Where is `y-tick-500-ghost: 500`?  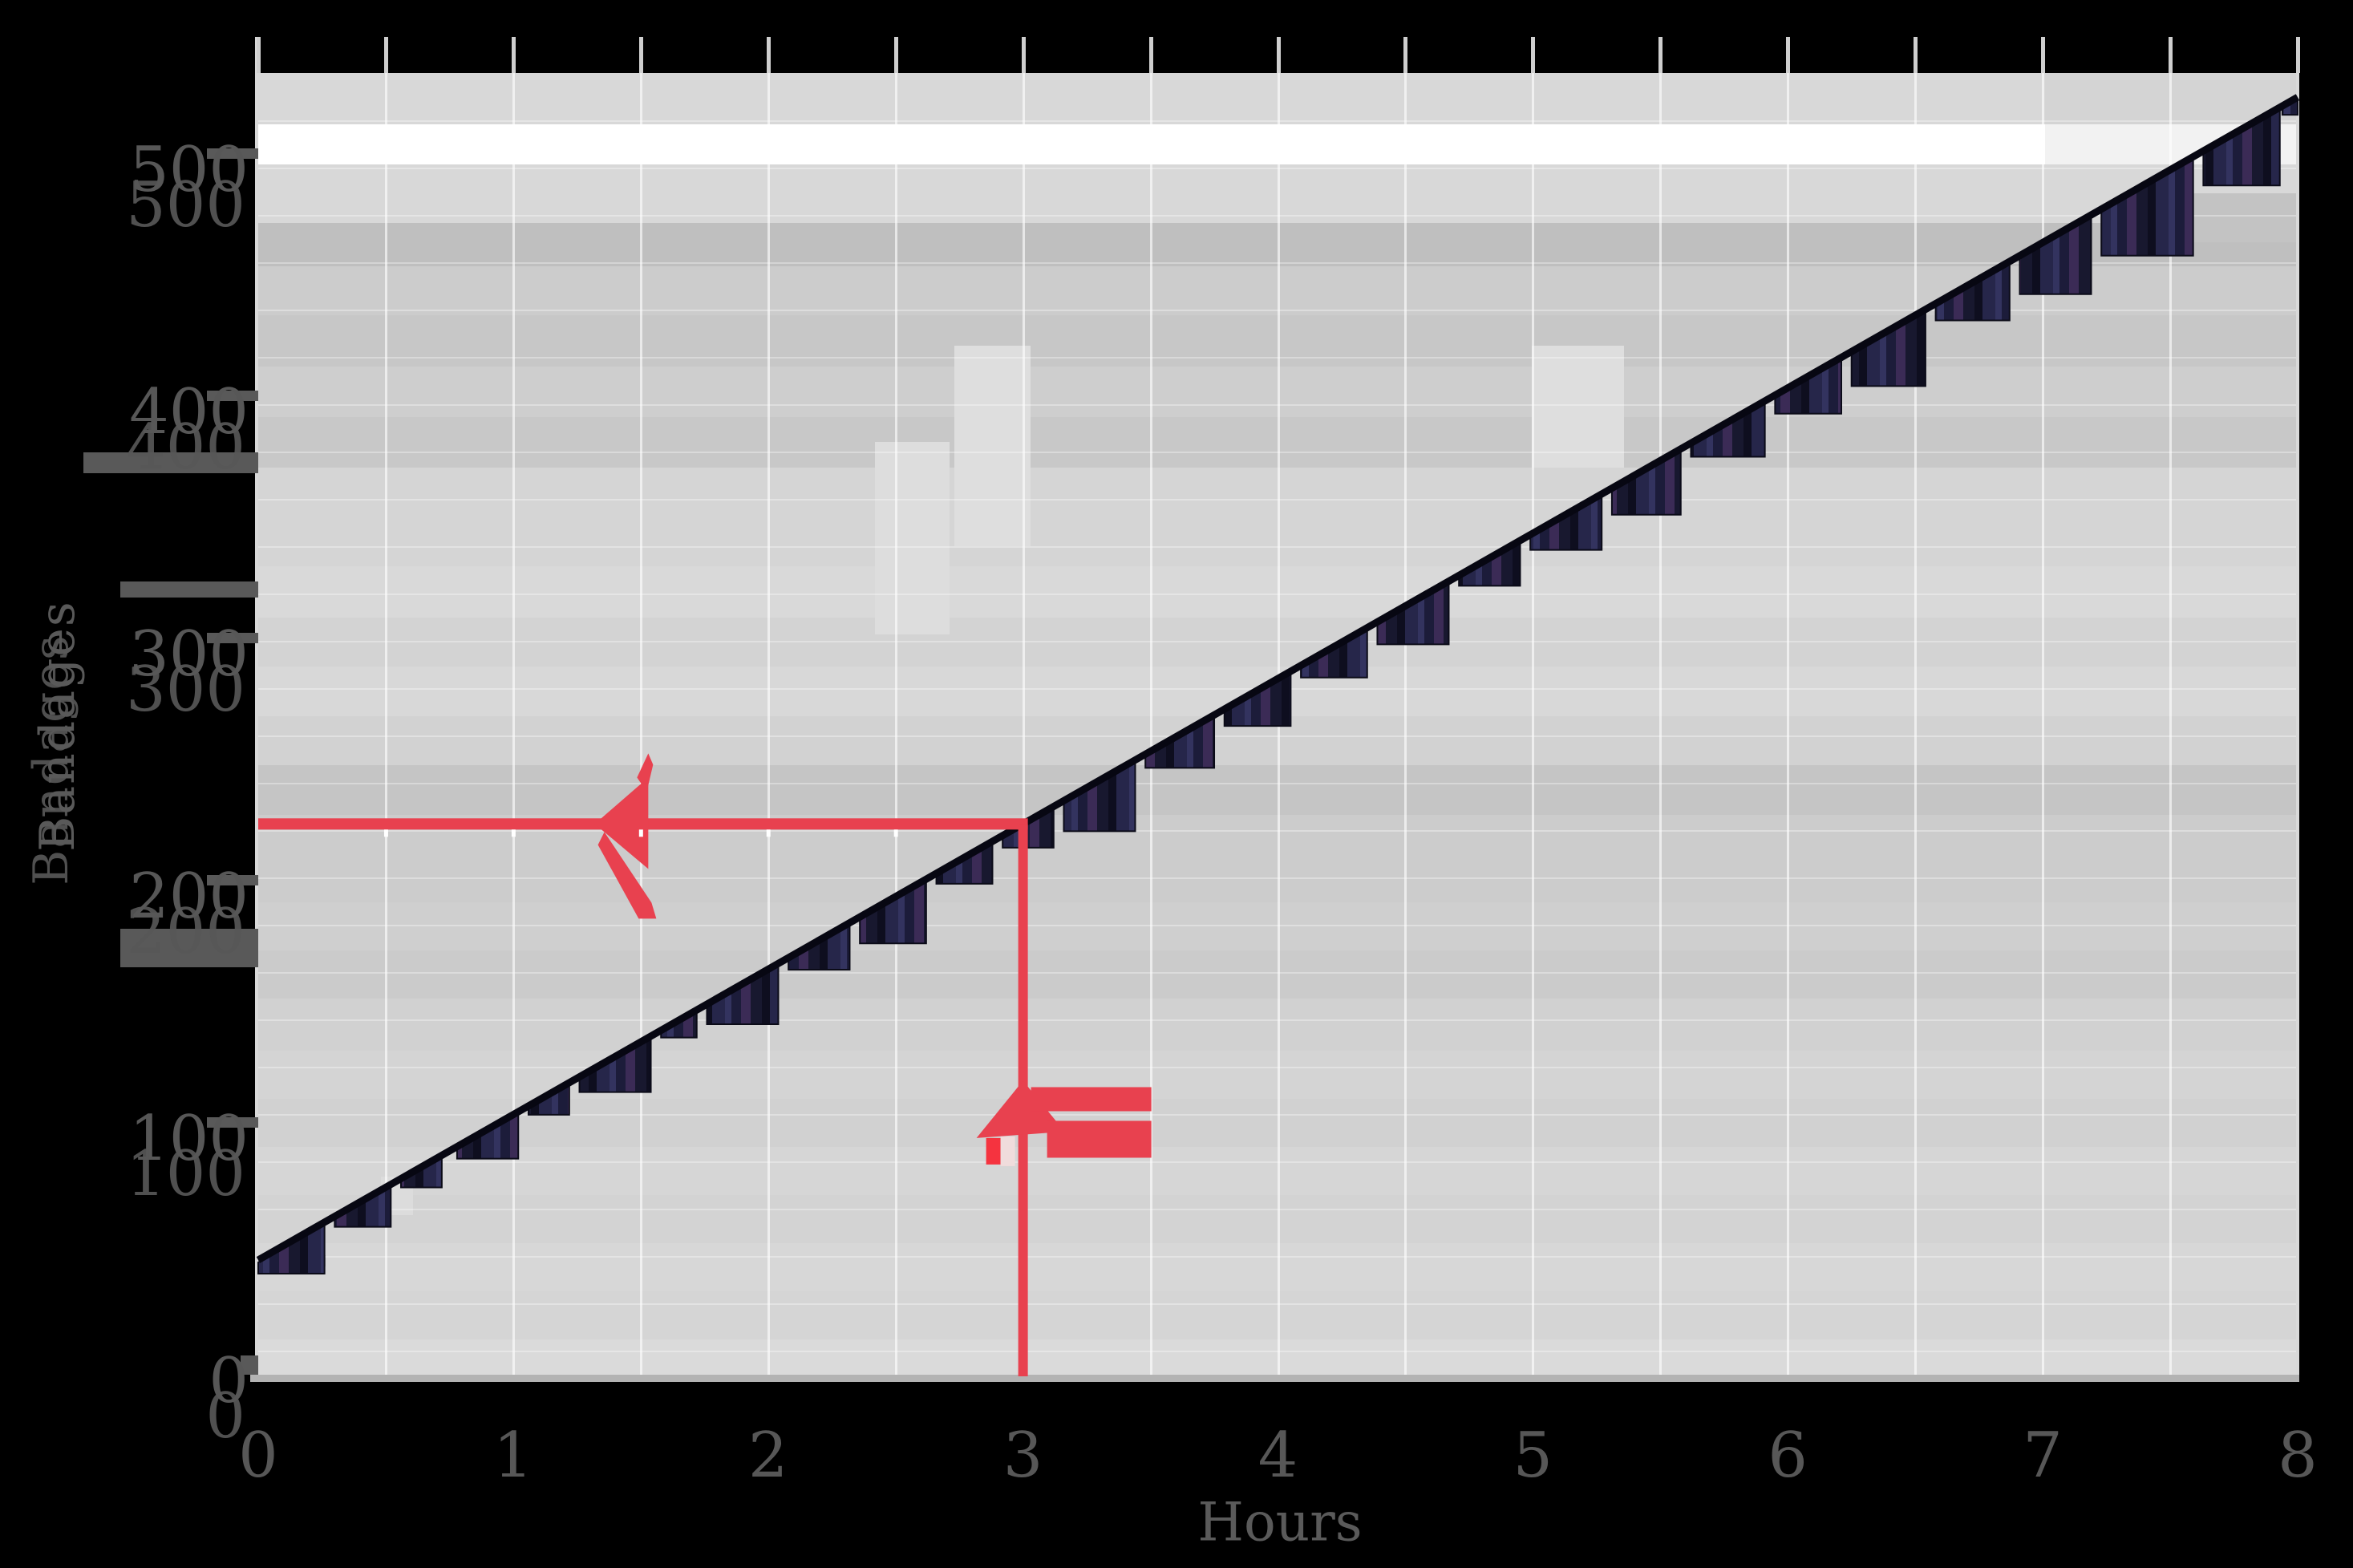
y-tick-500-ghost: 500 is located at coordinates (185, 205).